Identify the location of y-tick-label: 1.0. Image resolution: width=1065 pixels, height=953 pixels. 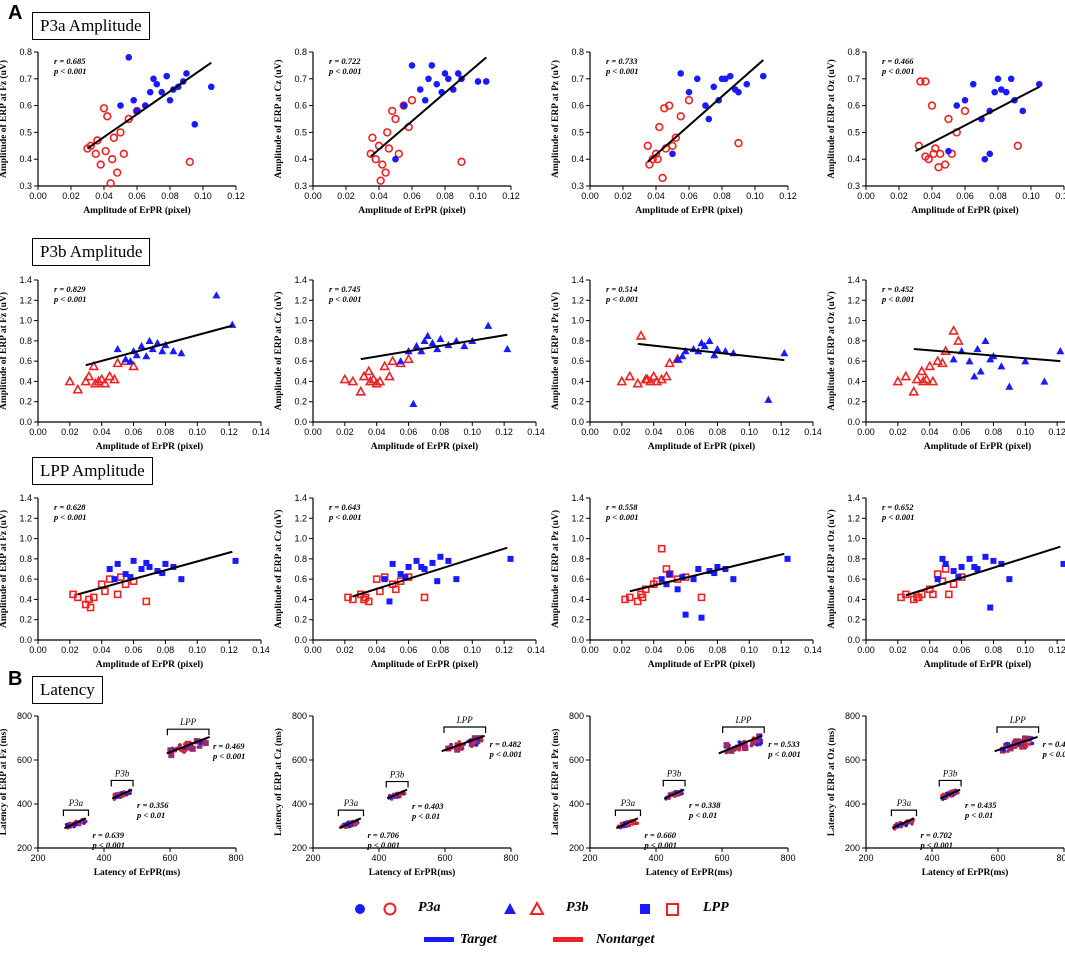
(853, 539).